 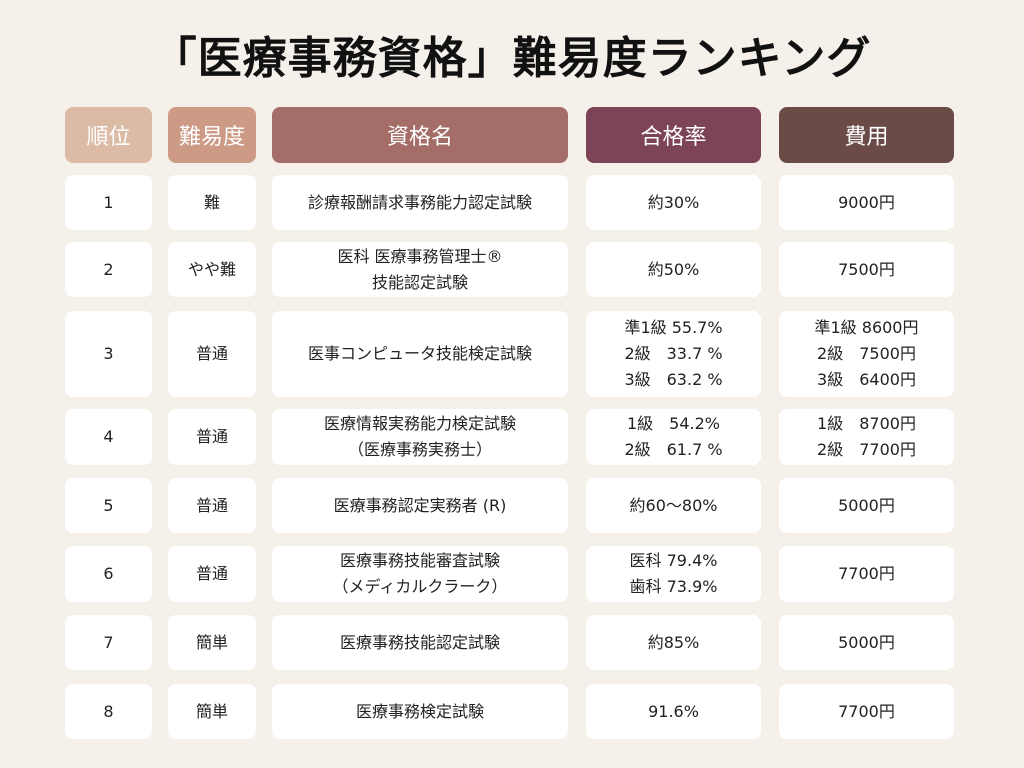 I want to click on pass-rate-cell: 医科 79.4% 歯科 73.9%, so click(x=673, y=574).